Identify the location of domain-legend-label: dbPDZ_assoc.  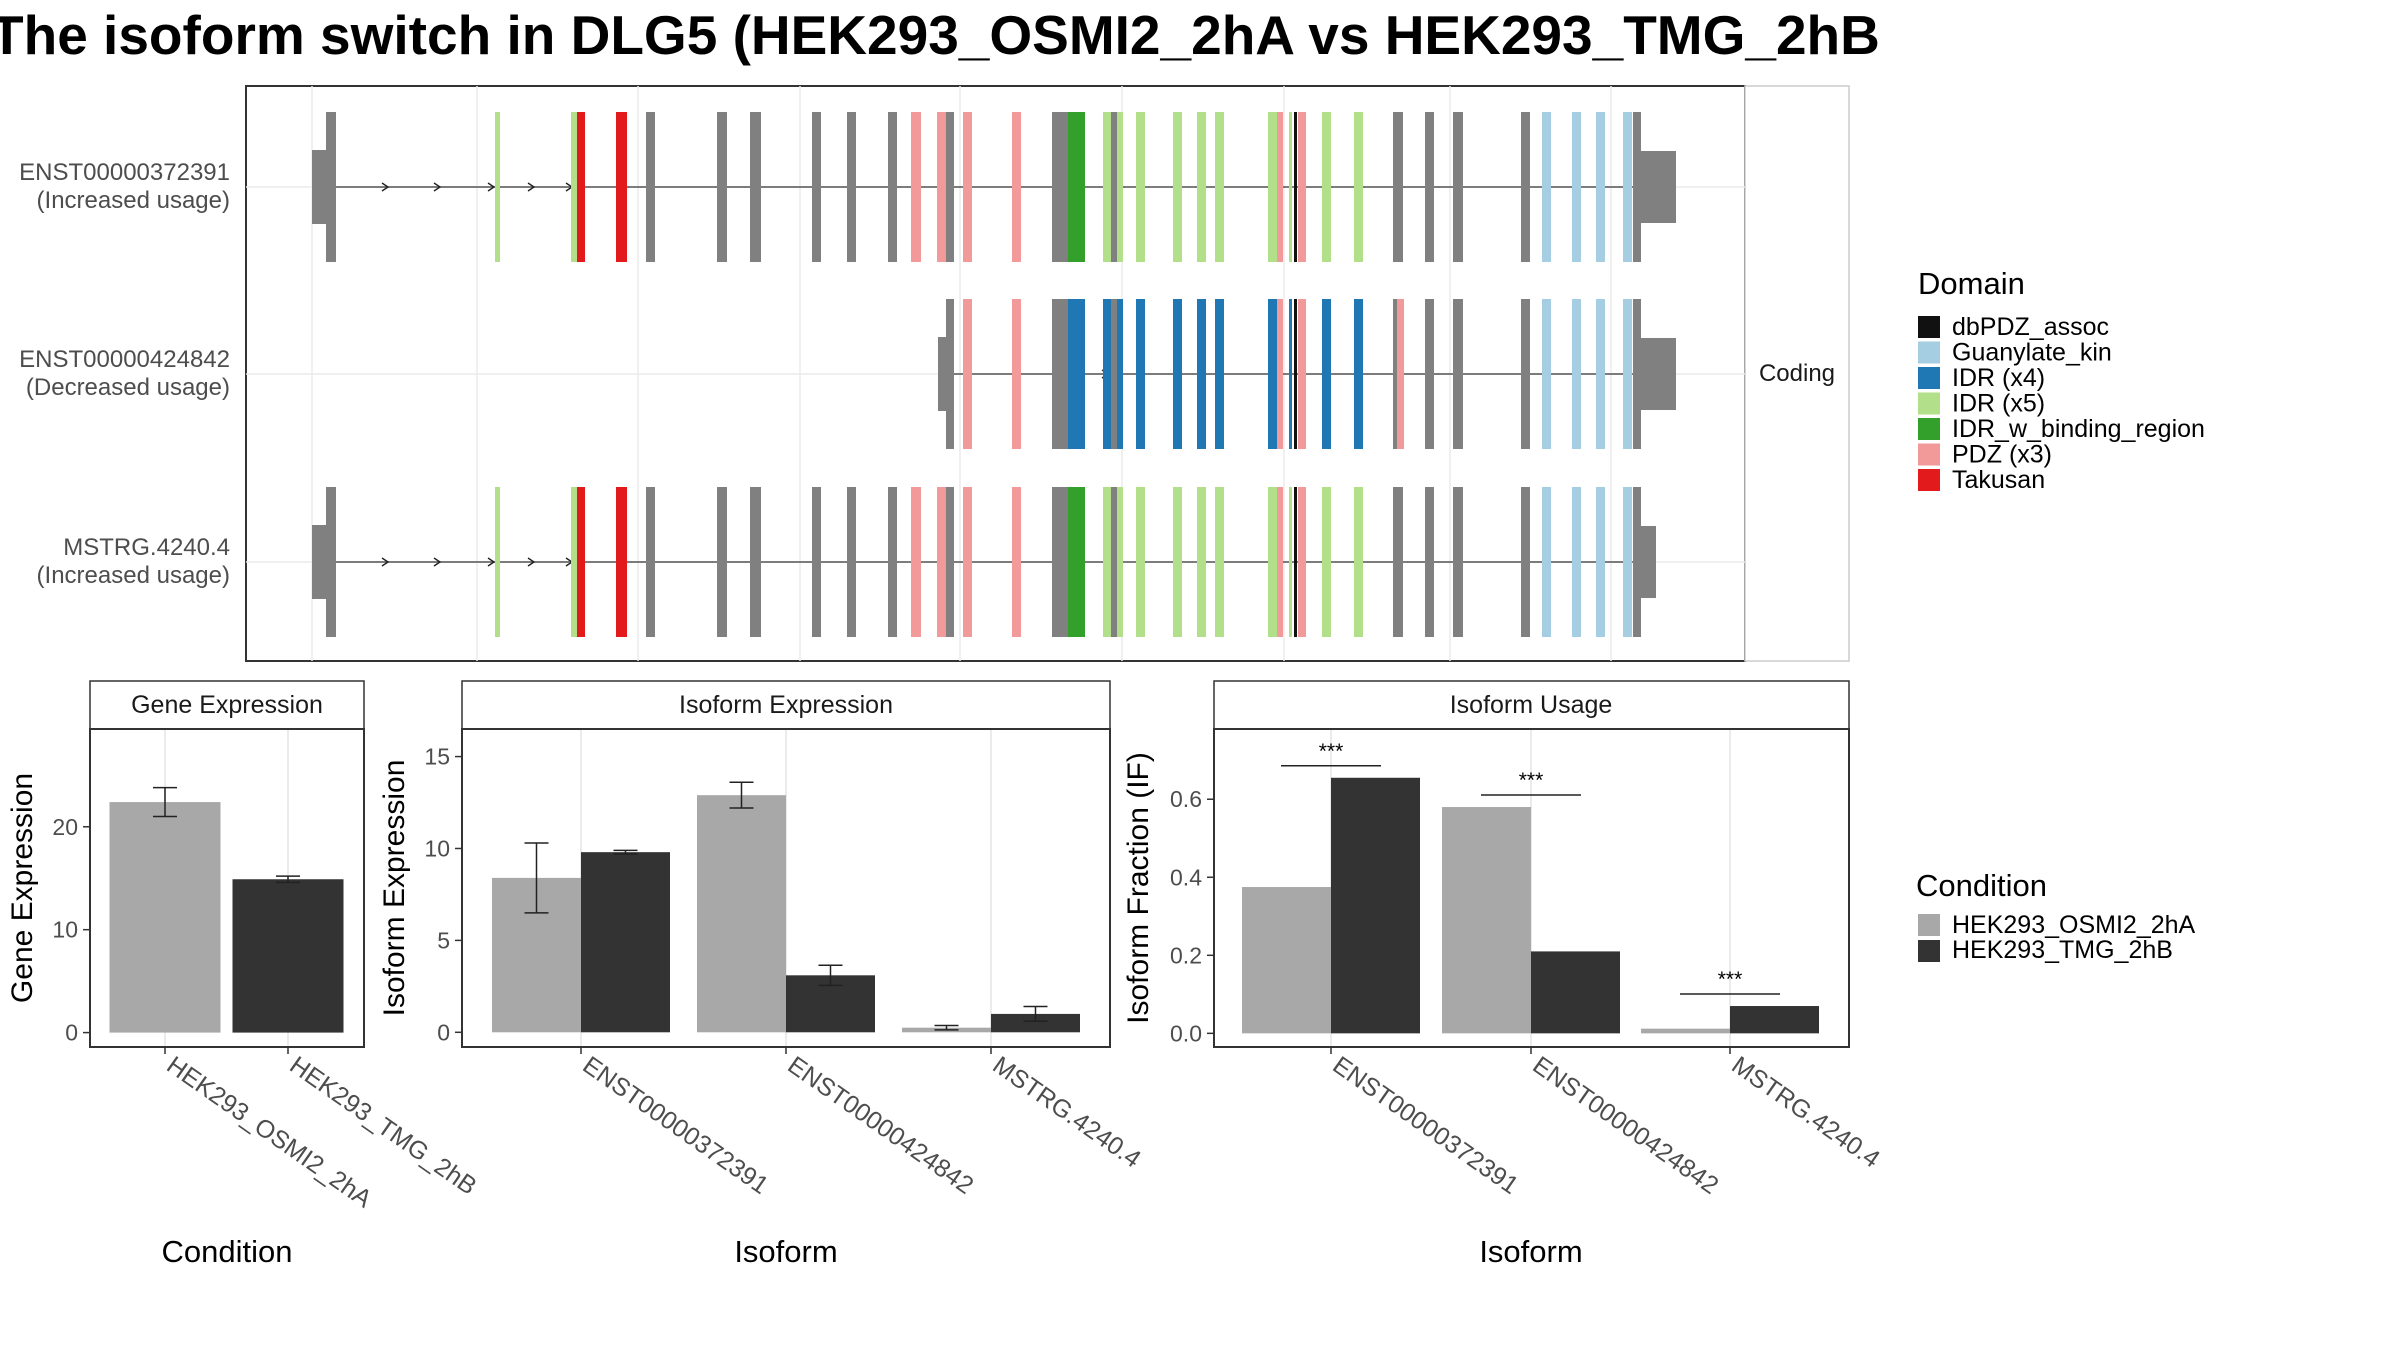
(2030, 327).